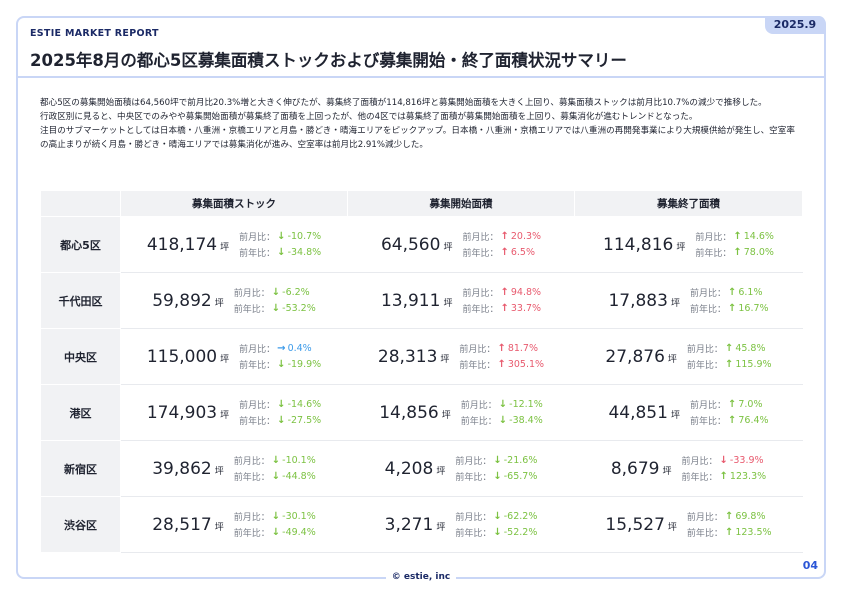 This screenshot has width=842, height=594. I want to click on change-block: 前月比： ↓ -30.1% 前年比： ↓ -49.4%, so click(275, 524).